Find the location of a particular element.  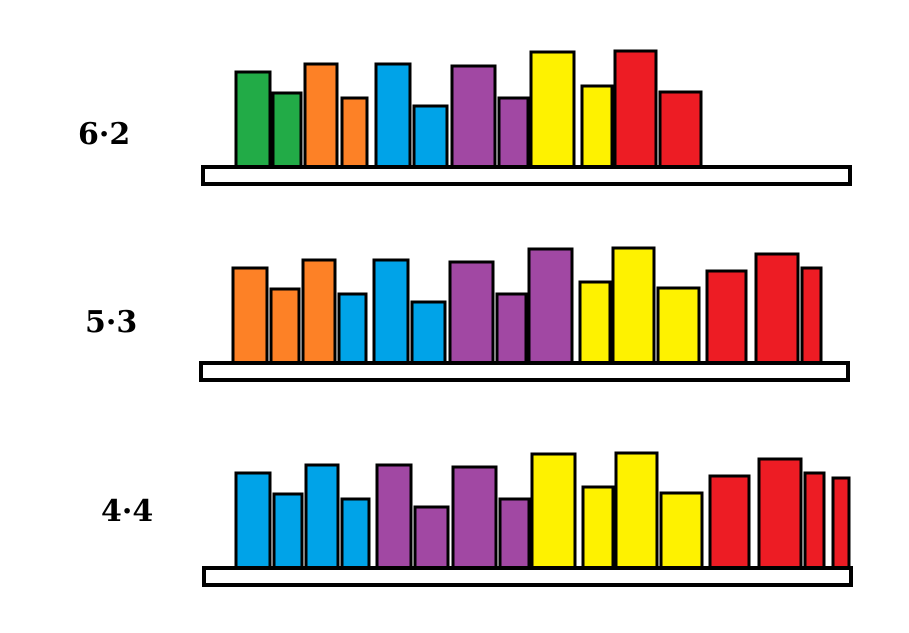

shelf-1-multiplication-label: 6·2 is located at coordinates (104, 134).